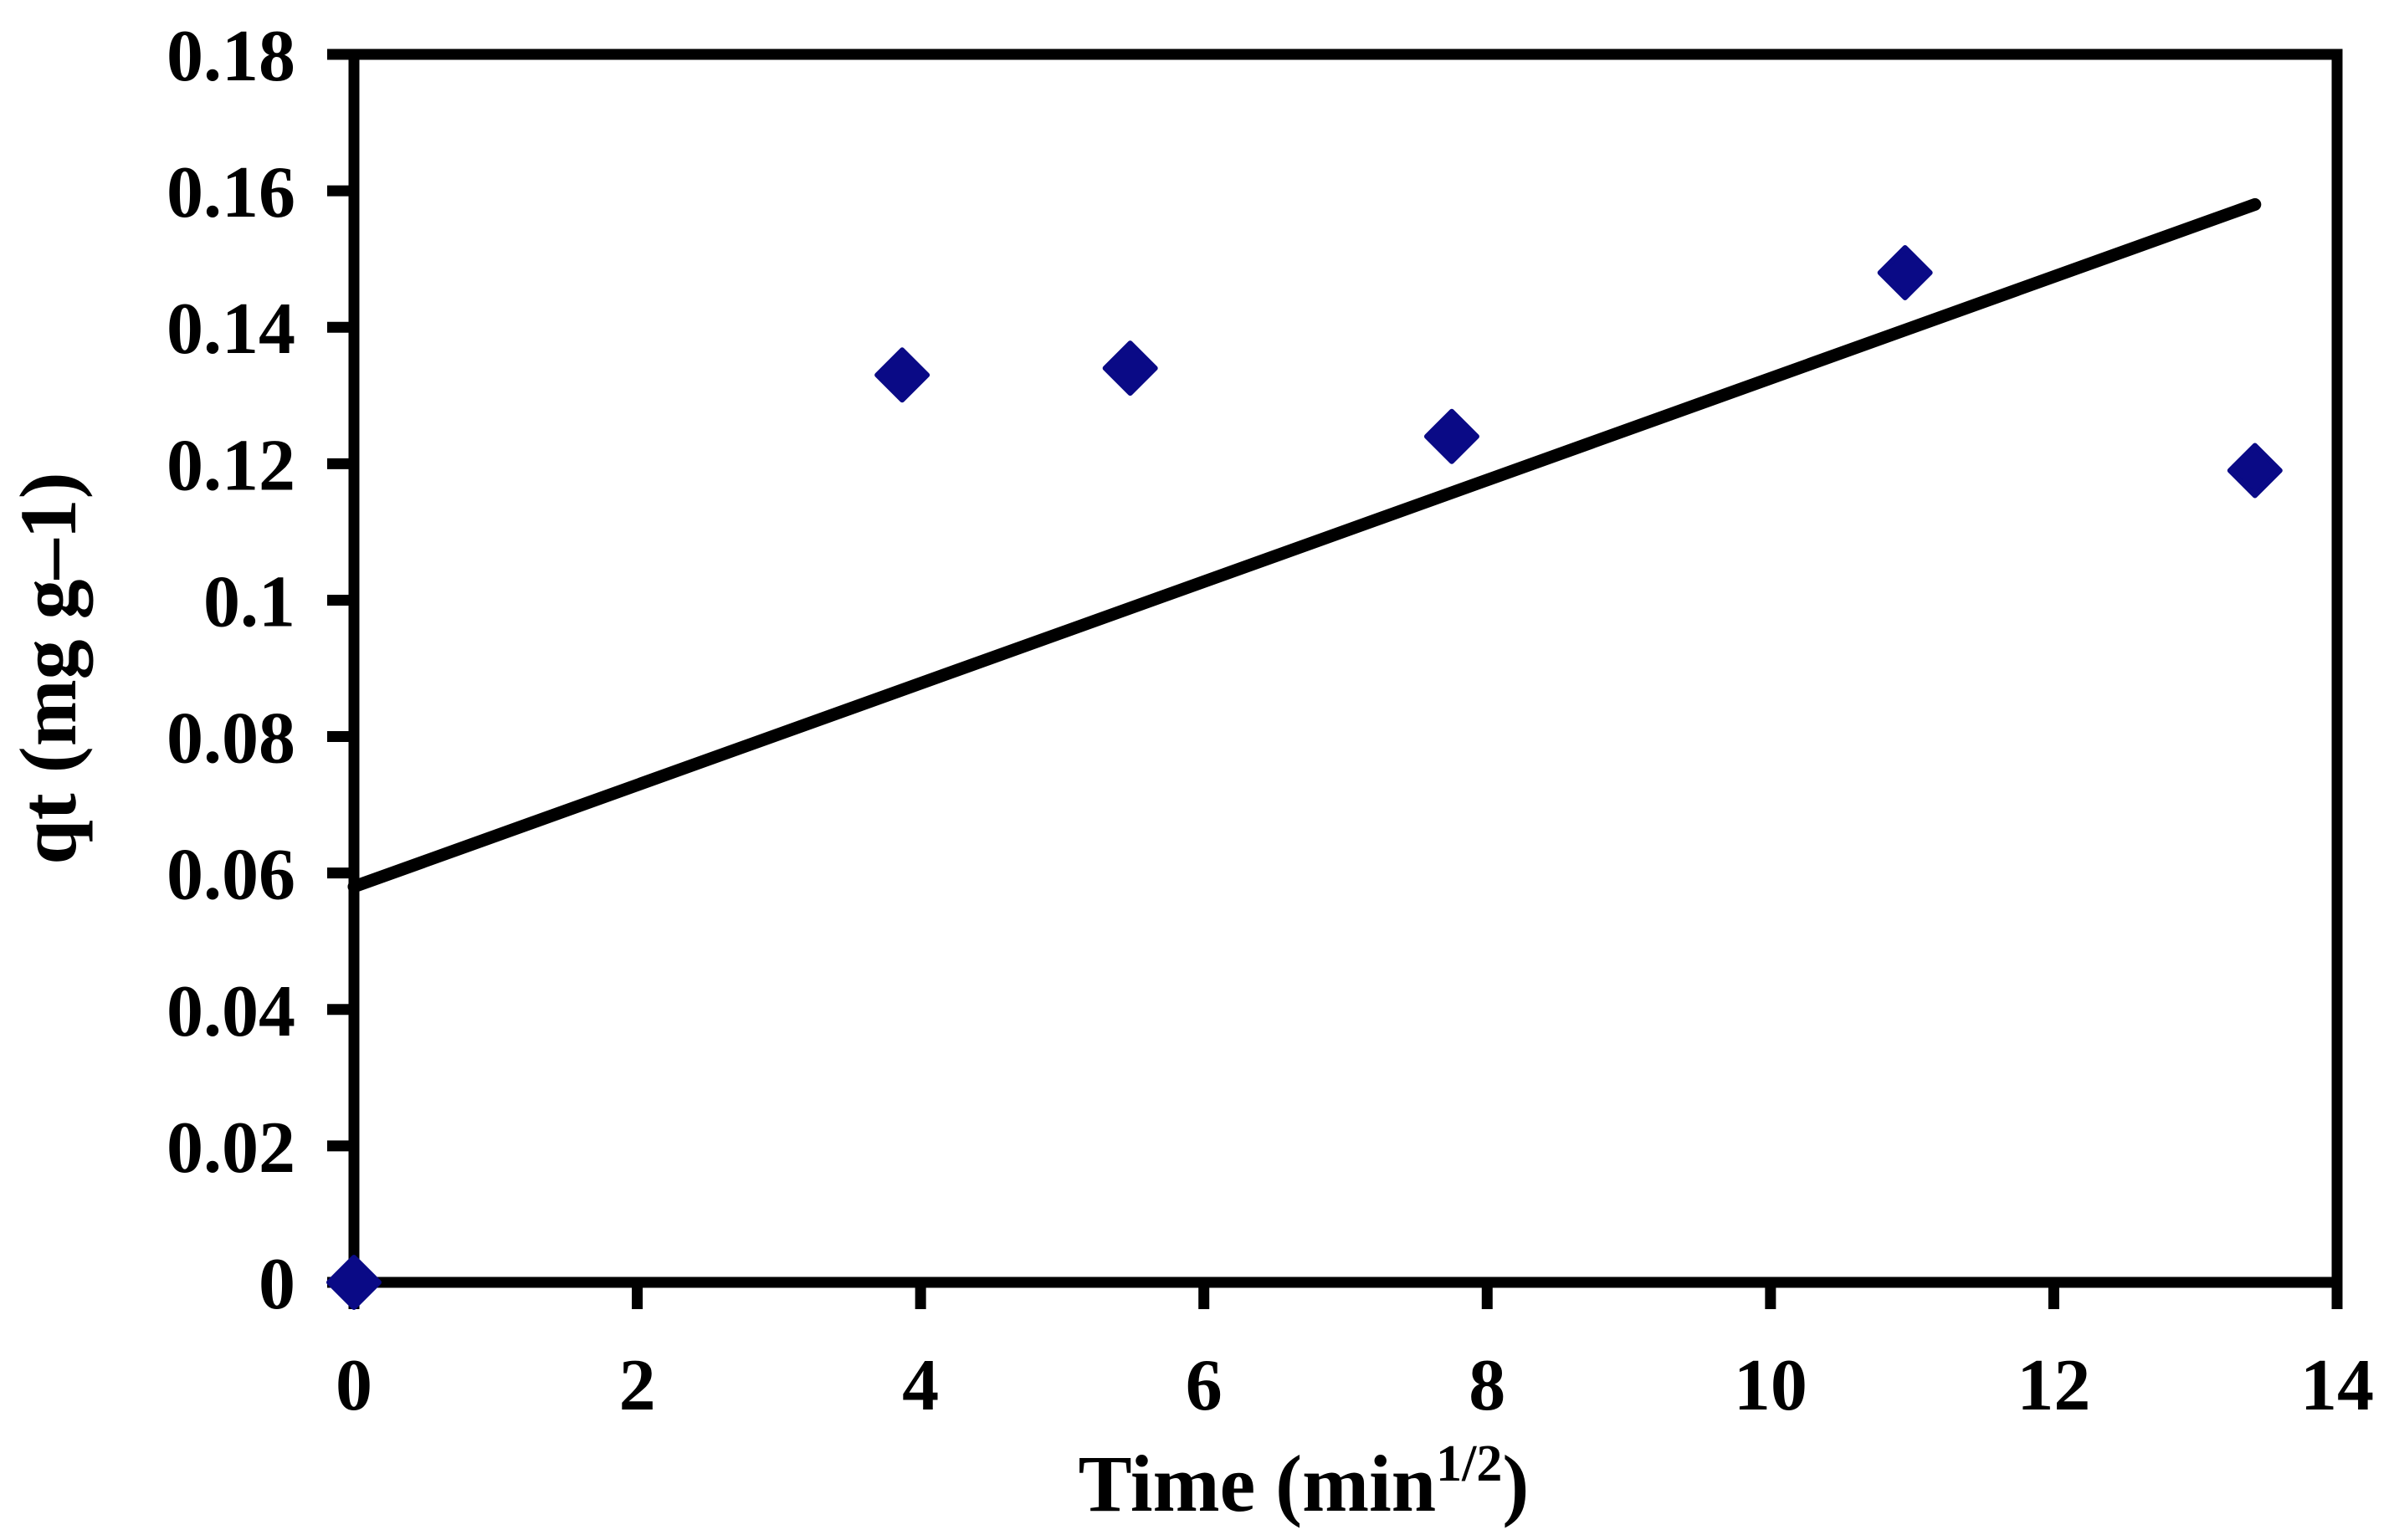  What do you see at coordinates (231, 193) in the screenshot?
I see `y-tick-label: 0.16` at bounding box center [231, 193].